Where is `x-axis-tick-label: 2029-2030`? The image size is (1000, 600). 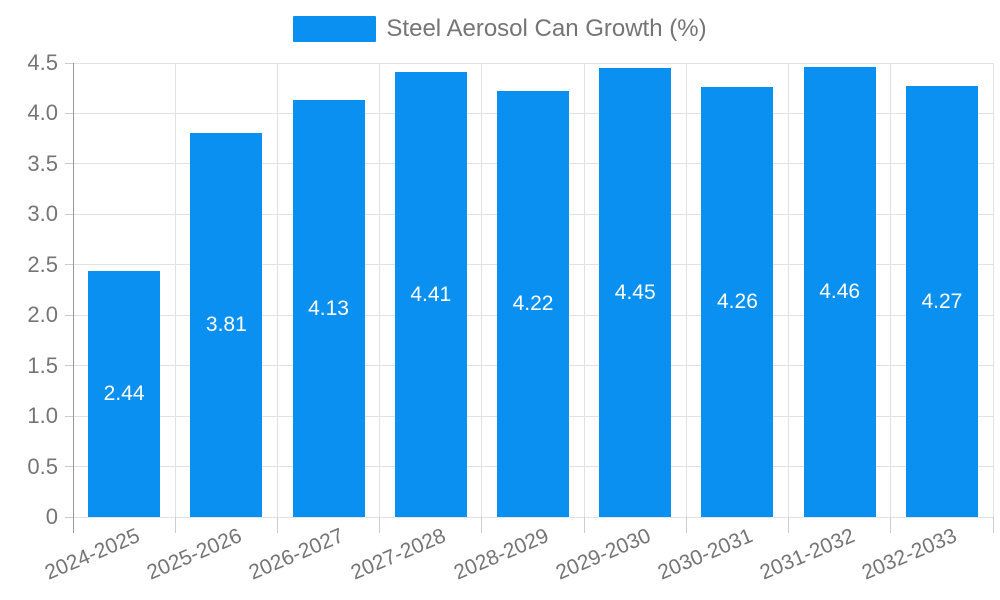
x-axis-tick-label: 2029-2030 is located at coordinates (603, 554).